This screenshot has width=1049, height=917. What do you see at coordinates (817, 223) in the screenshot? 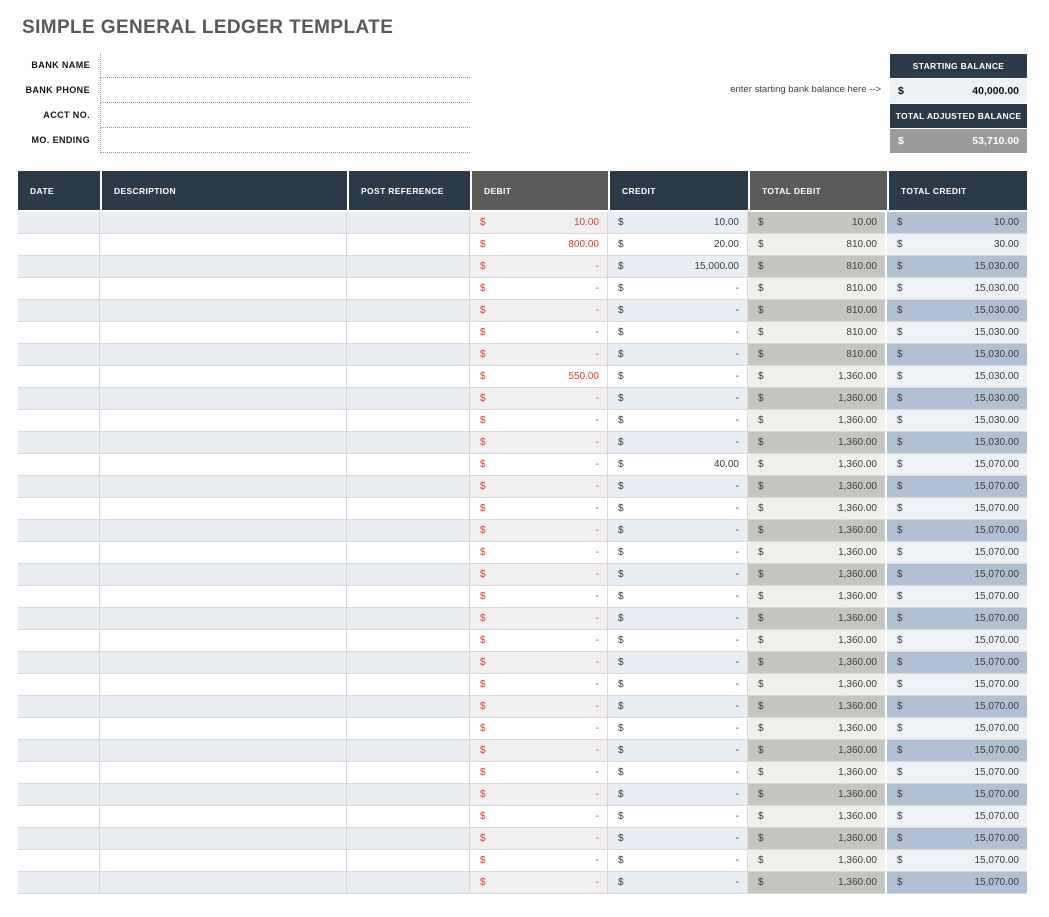
I see `cell-total-debit: $10.00` at bounding box center [817, 223].